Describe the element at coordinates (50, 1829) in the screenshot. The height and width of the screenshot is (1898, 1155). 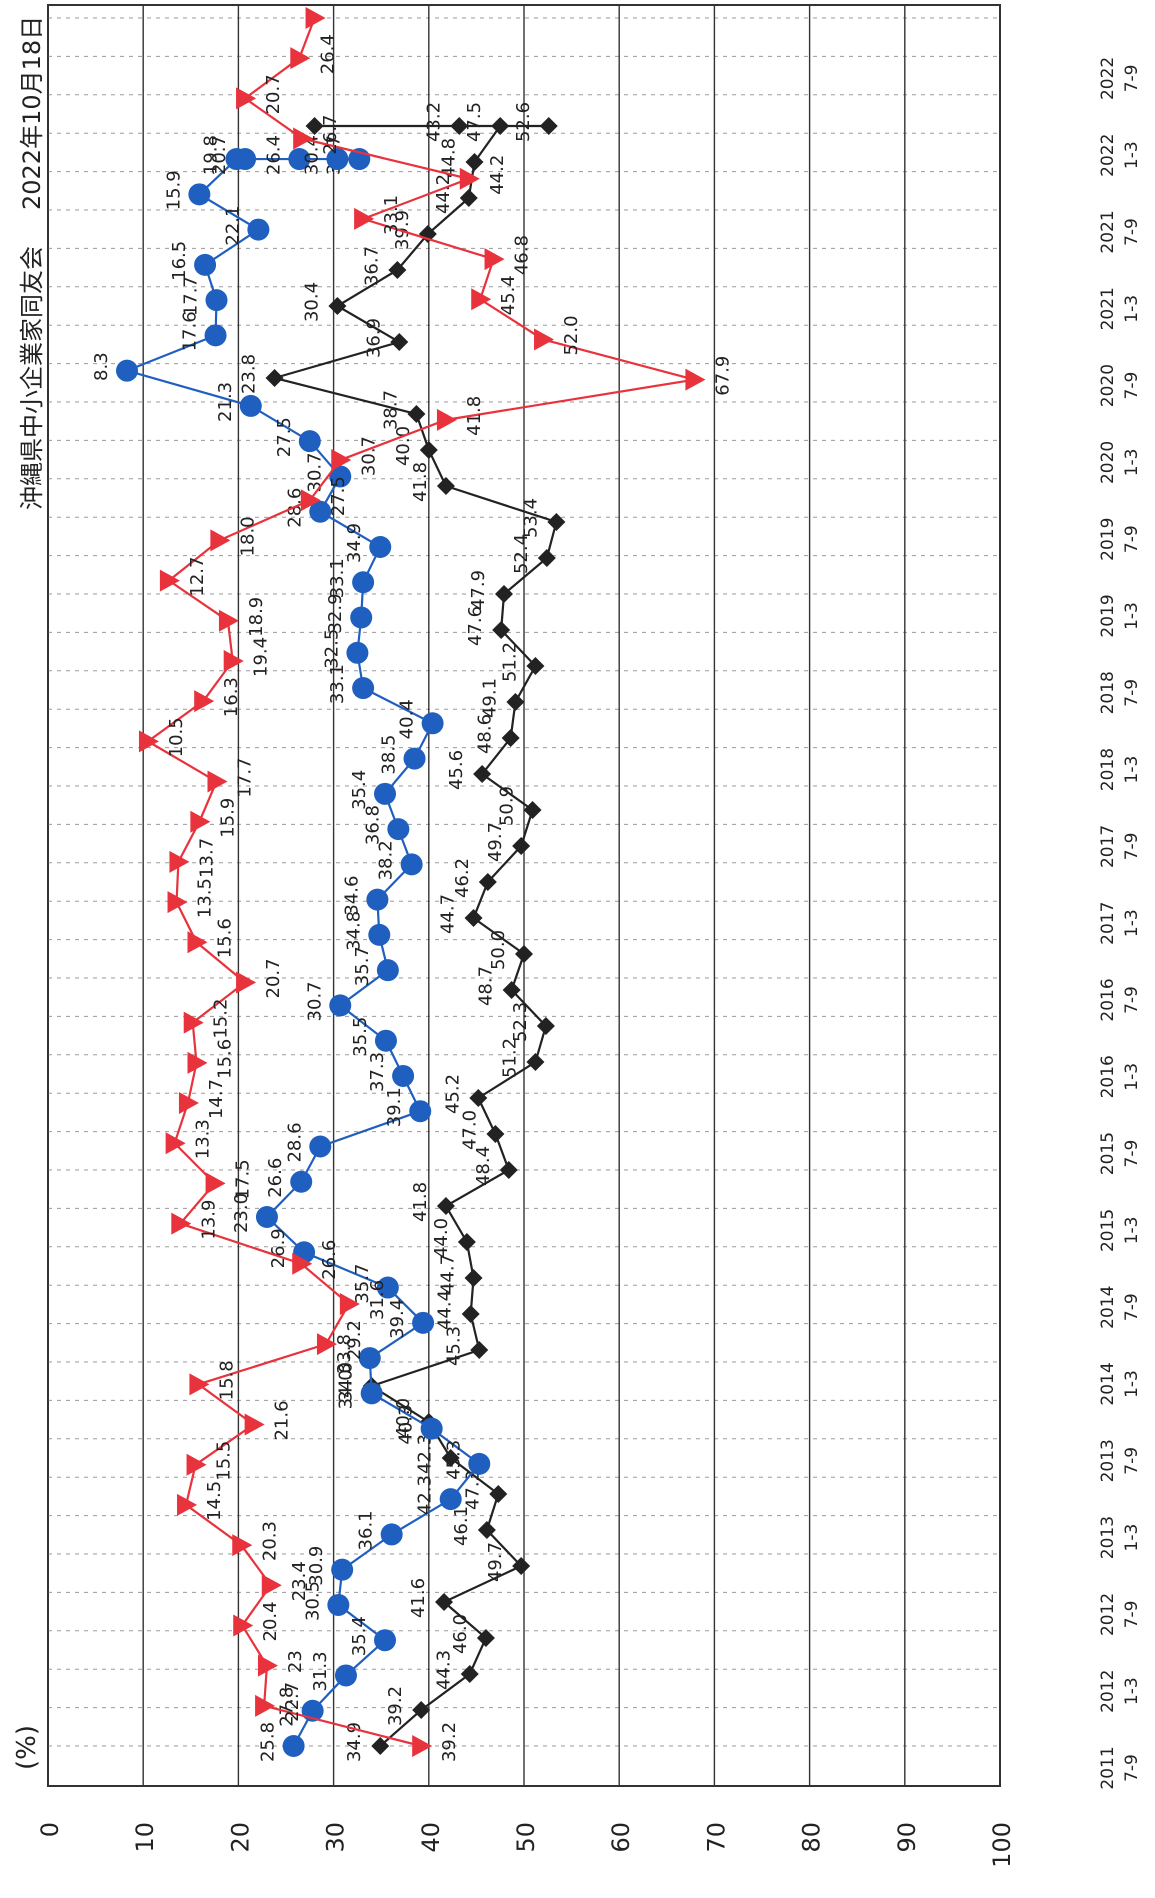
I see `value-tick-label: 0` at that location.